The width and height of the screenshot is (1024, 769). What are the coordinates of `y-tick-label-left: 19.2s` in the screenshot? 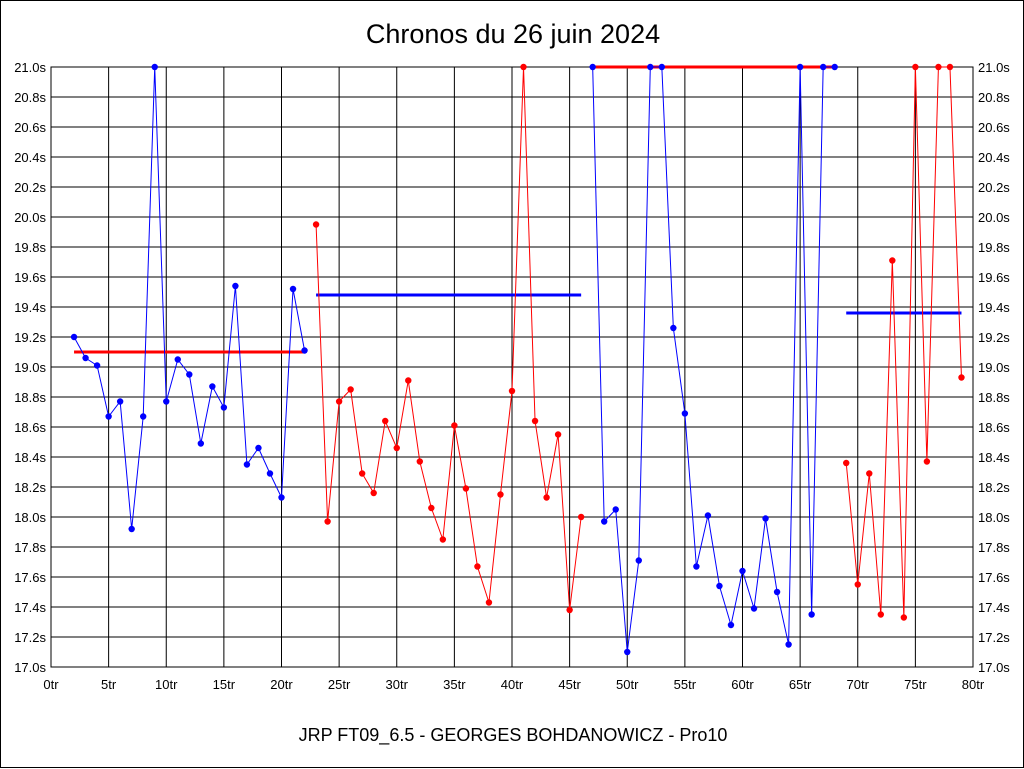 It's located at (30, 337).